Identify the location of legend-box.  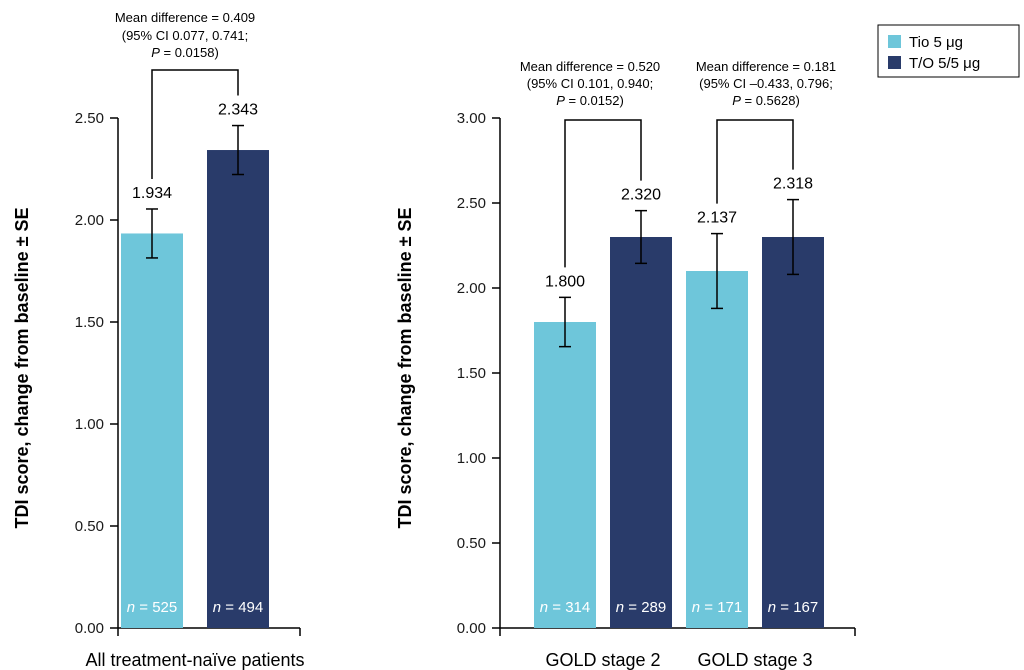
(948, 51).